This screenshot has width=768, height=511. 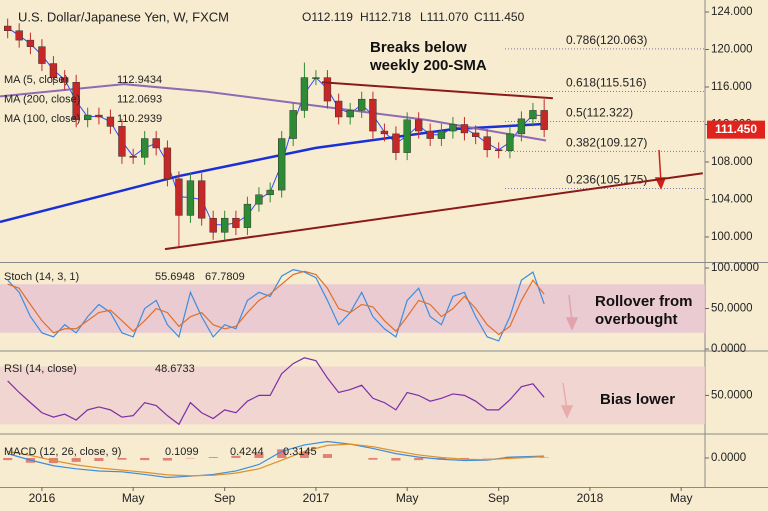 I want to click on y-tick-label: 120.000, so click(x=732, y=50).